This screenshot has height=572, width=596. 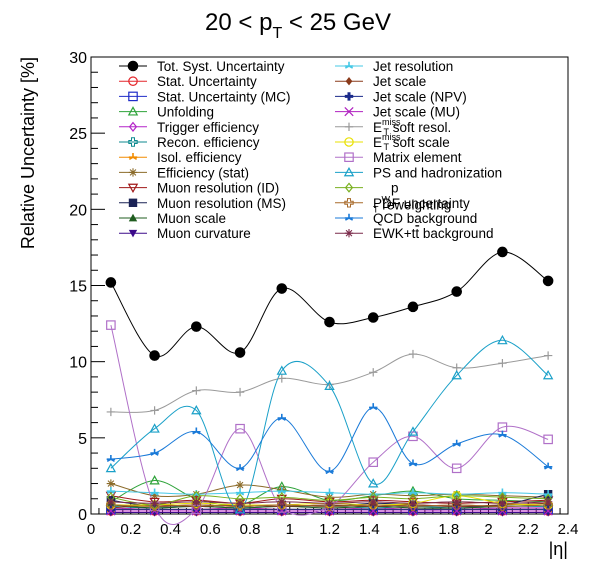 What do you see at coordinates (82, 439) in the screenshot?
I see `y-tick-label: 5` at bounding box center [82, 439].